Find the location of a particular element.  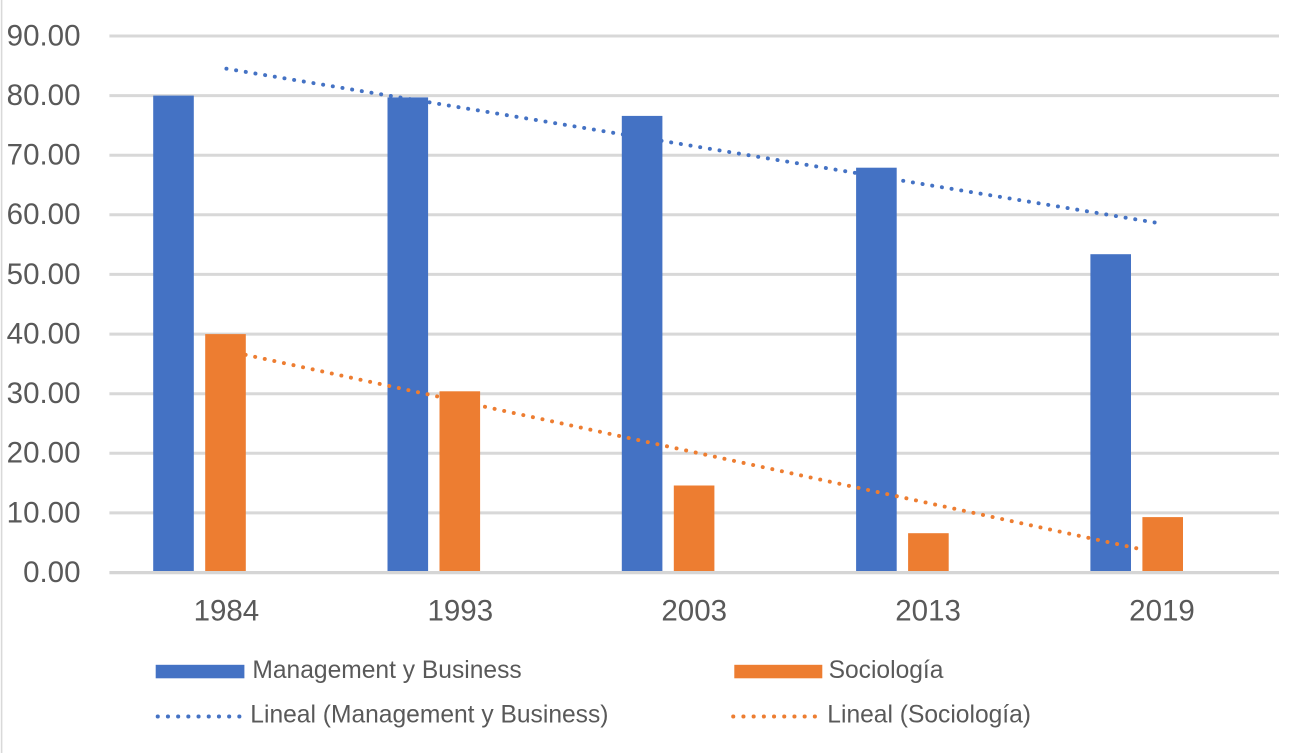

svg-text: Management y Business is located at coordinates (386, 670).